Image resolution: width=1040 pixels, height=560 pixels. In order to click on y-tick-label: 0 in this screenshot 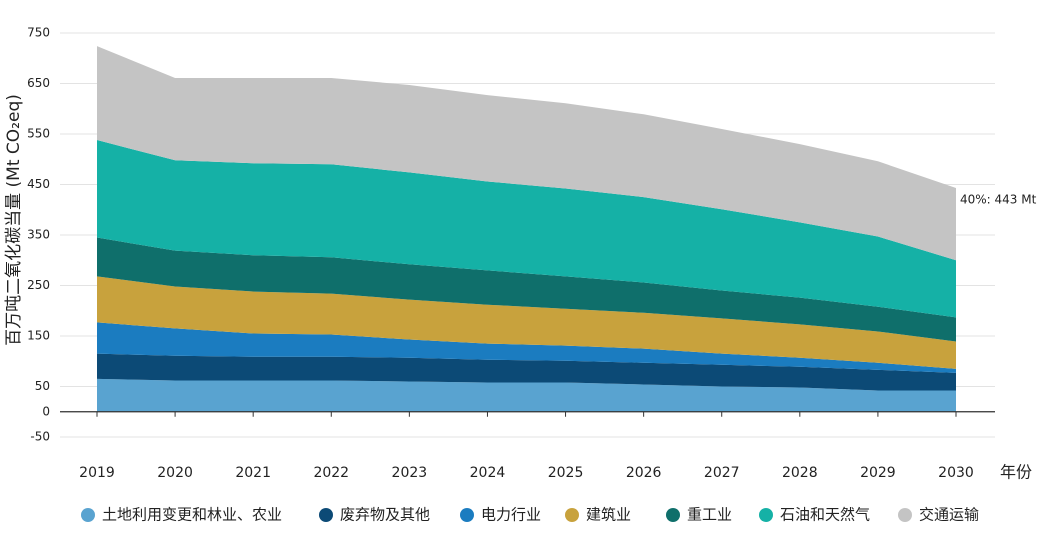, I will do `click(46, 411)`.